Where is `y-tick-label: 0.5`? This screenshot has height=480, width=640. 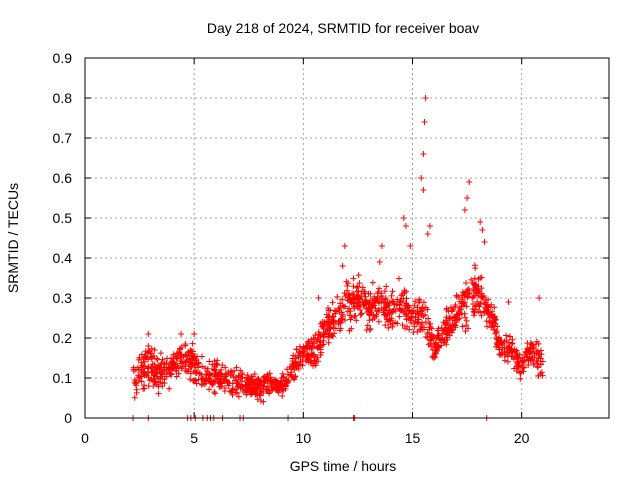
y-tick-label: 0.5 is located at coordinates (63, 218).